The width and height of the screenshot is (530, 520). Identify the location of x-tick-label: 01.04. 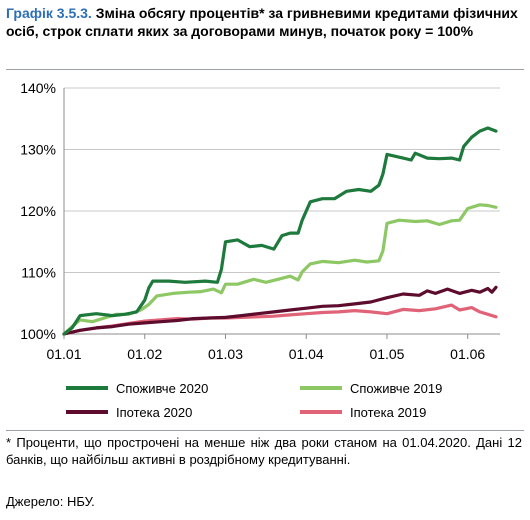
(306, 354).